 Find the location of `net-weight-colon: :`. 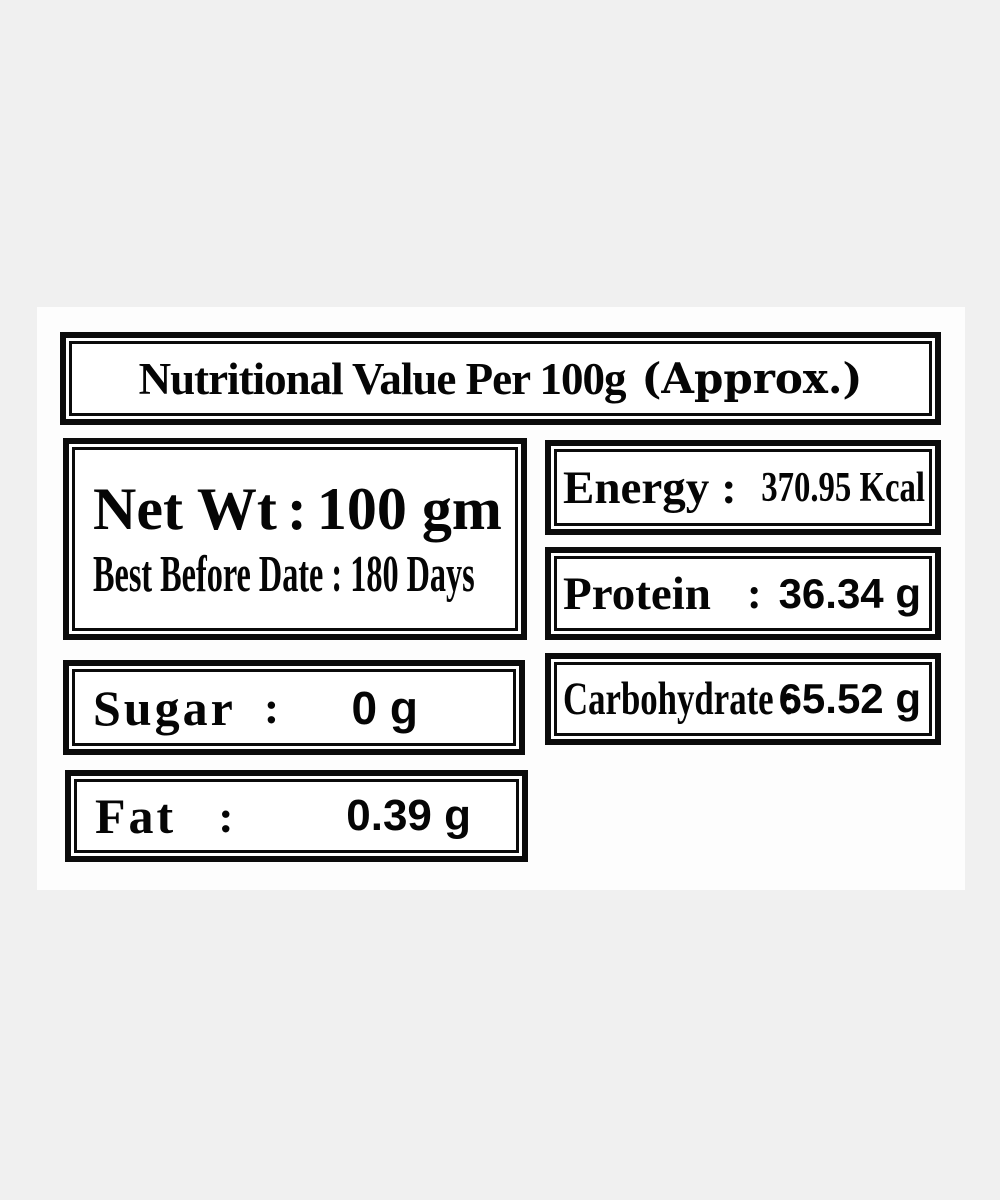

net-weight-colon: : is located at coordinates (296, 508).